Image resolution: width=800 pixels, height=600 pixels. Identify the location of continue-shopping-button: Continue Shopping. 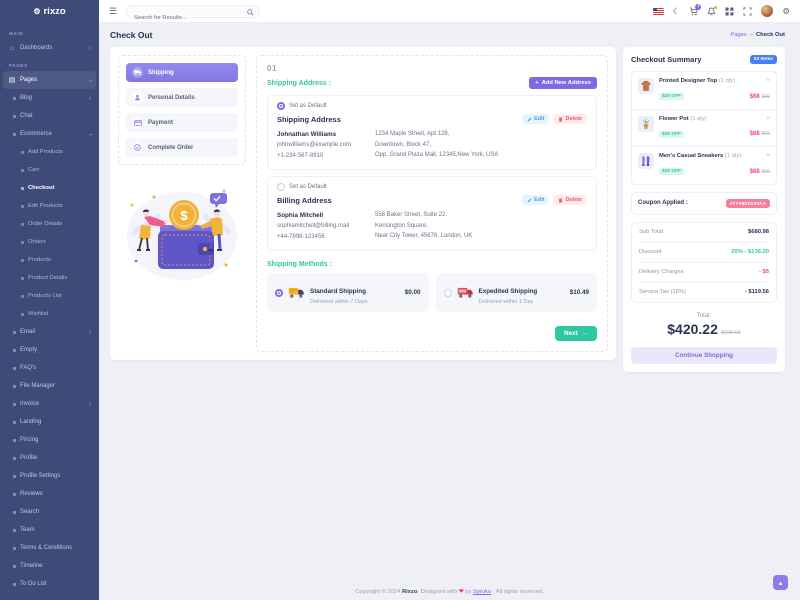
(704, 355).